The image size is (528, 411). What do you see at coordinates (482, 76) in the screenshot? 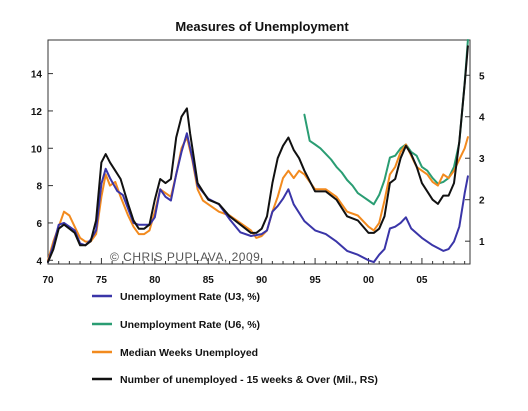
I see `right-tick-label: 5` at bounding box center [482, 76].